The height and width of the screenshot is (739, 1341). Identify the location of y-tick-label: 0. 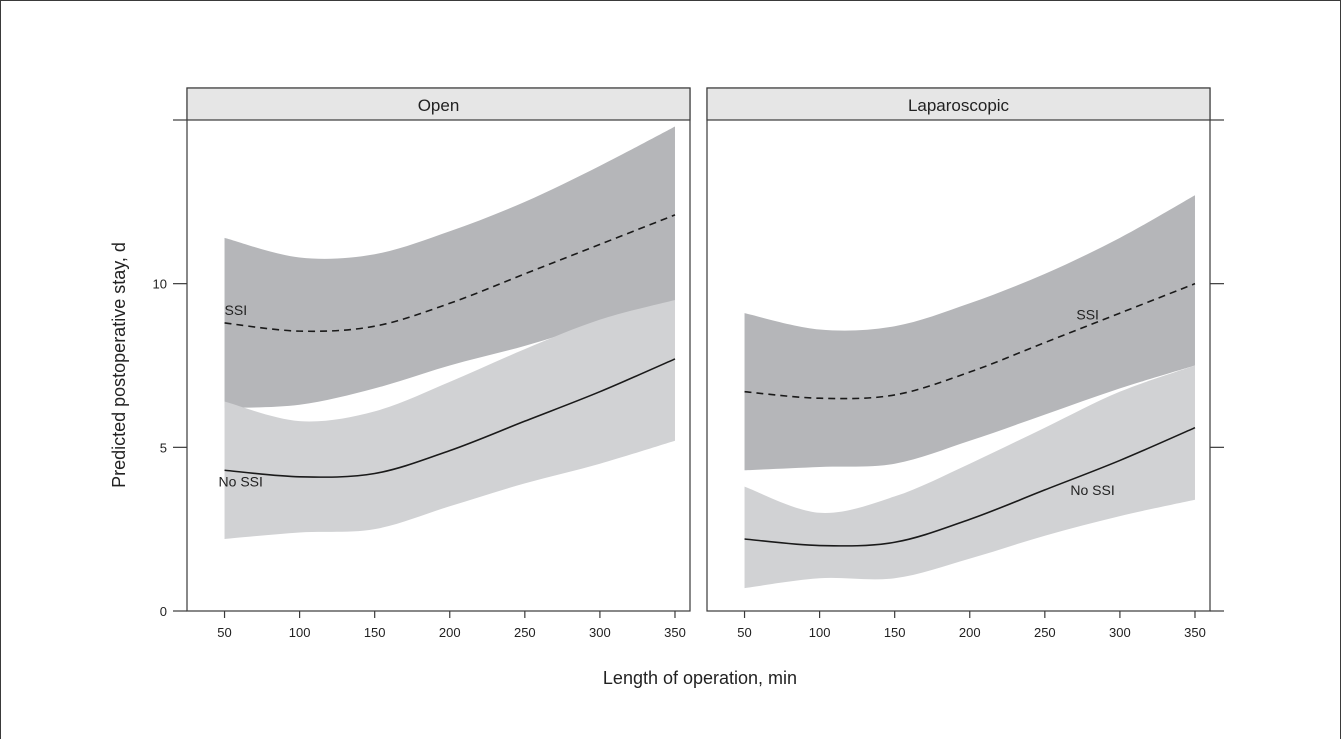
(163, 611).